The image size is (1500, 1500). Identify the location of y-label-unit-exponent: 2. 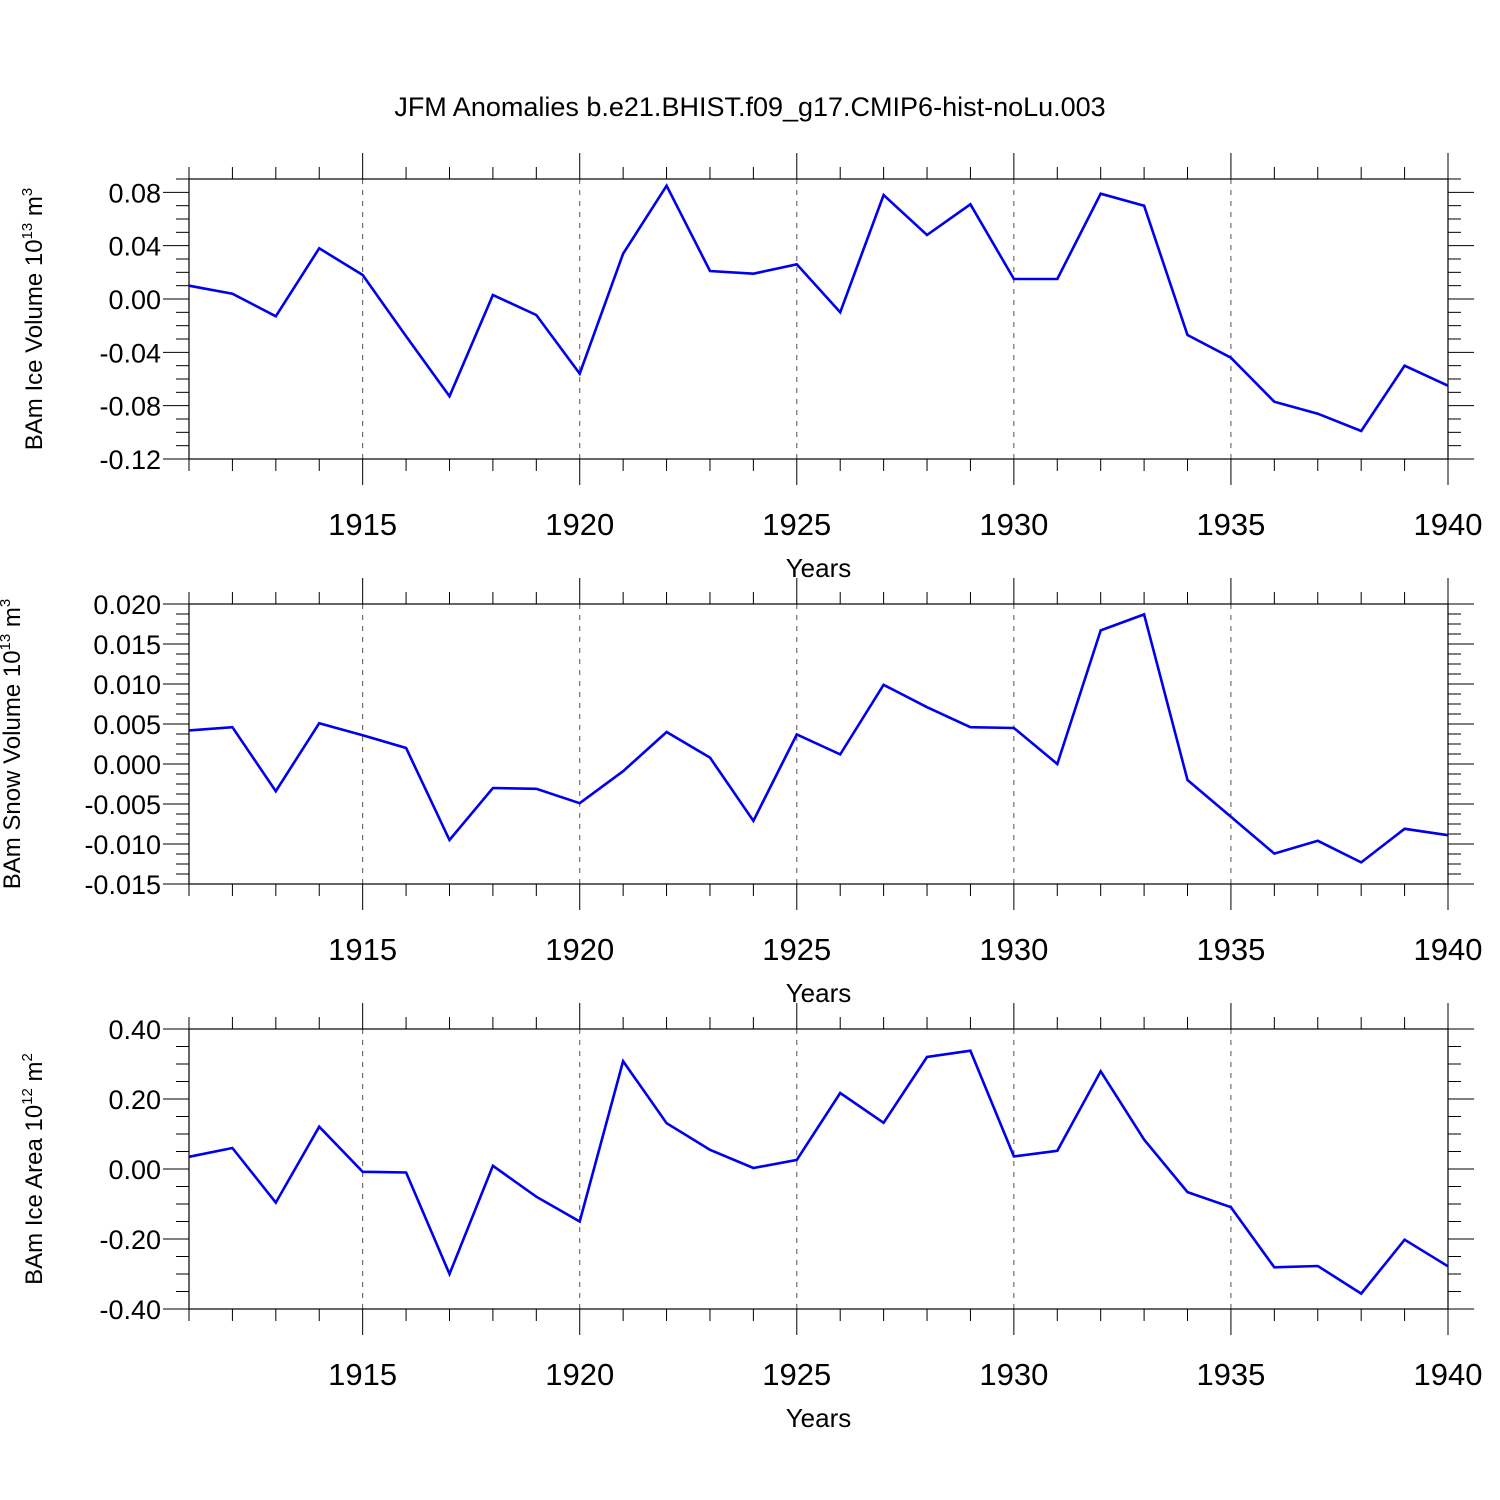
(27, 1057).